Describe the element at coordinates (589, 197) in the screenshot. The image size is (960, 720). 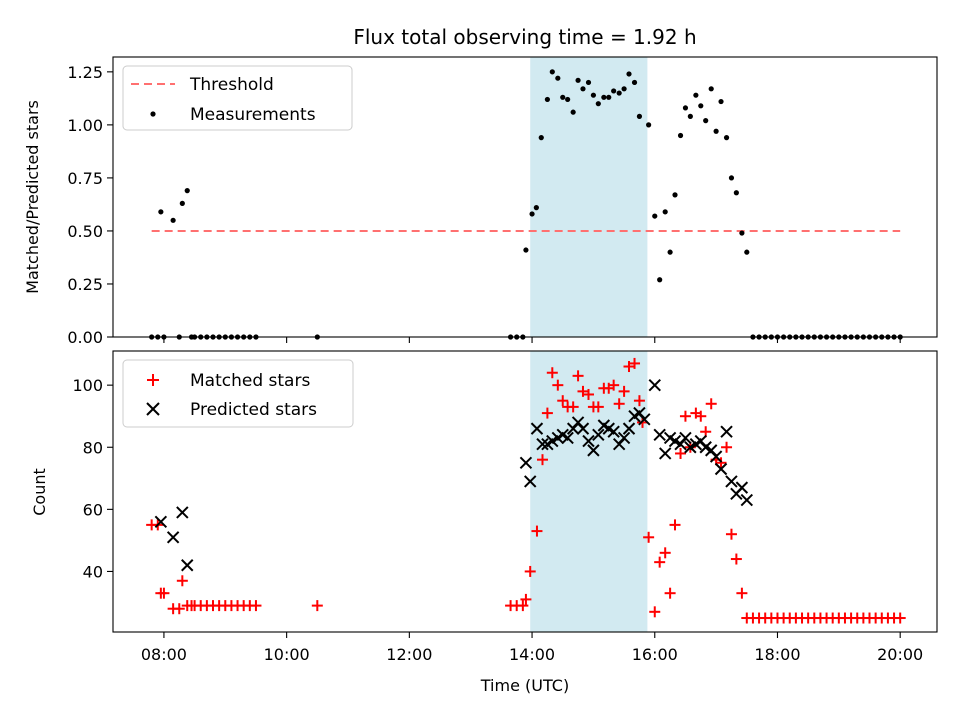
I see `observing-window-shade` at that location.